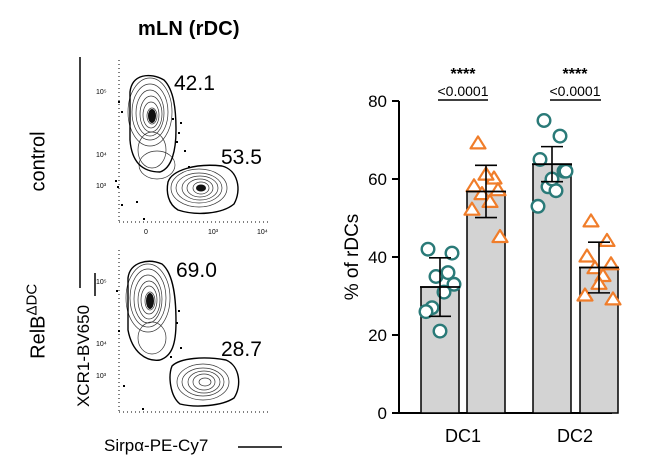 The height and width of the screenshot is (469, 671). I want to click on gate-value-relb-dc2: 28.7, so click(241, 349).